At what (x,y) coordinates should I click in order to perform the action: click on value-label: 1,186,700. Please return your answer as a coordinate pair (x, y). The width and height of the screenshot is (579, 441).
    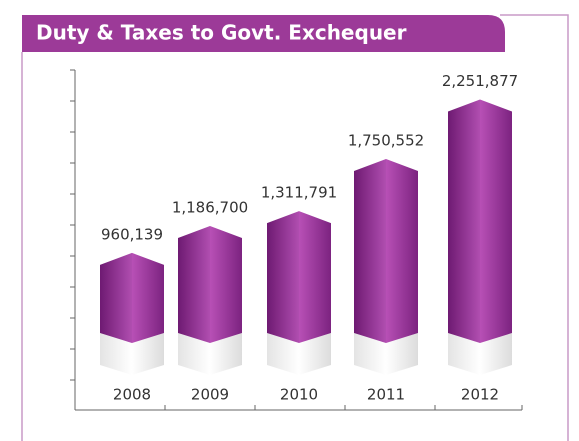
    Looking at the image, I should click on (210, 208).